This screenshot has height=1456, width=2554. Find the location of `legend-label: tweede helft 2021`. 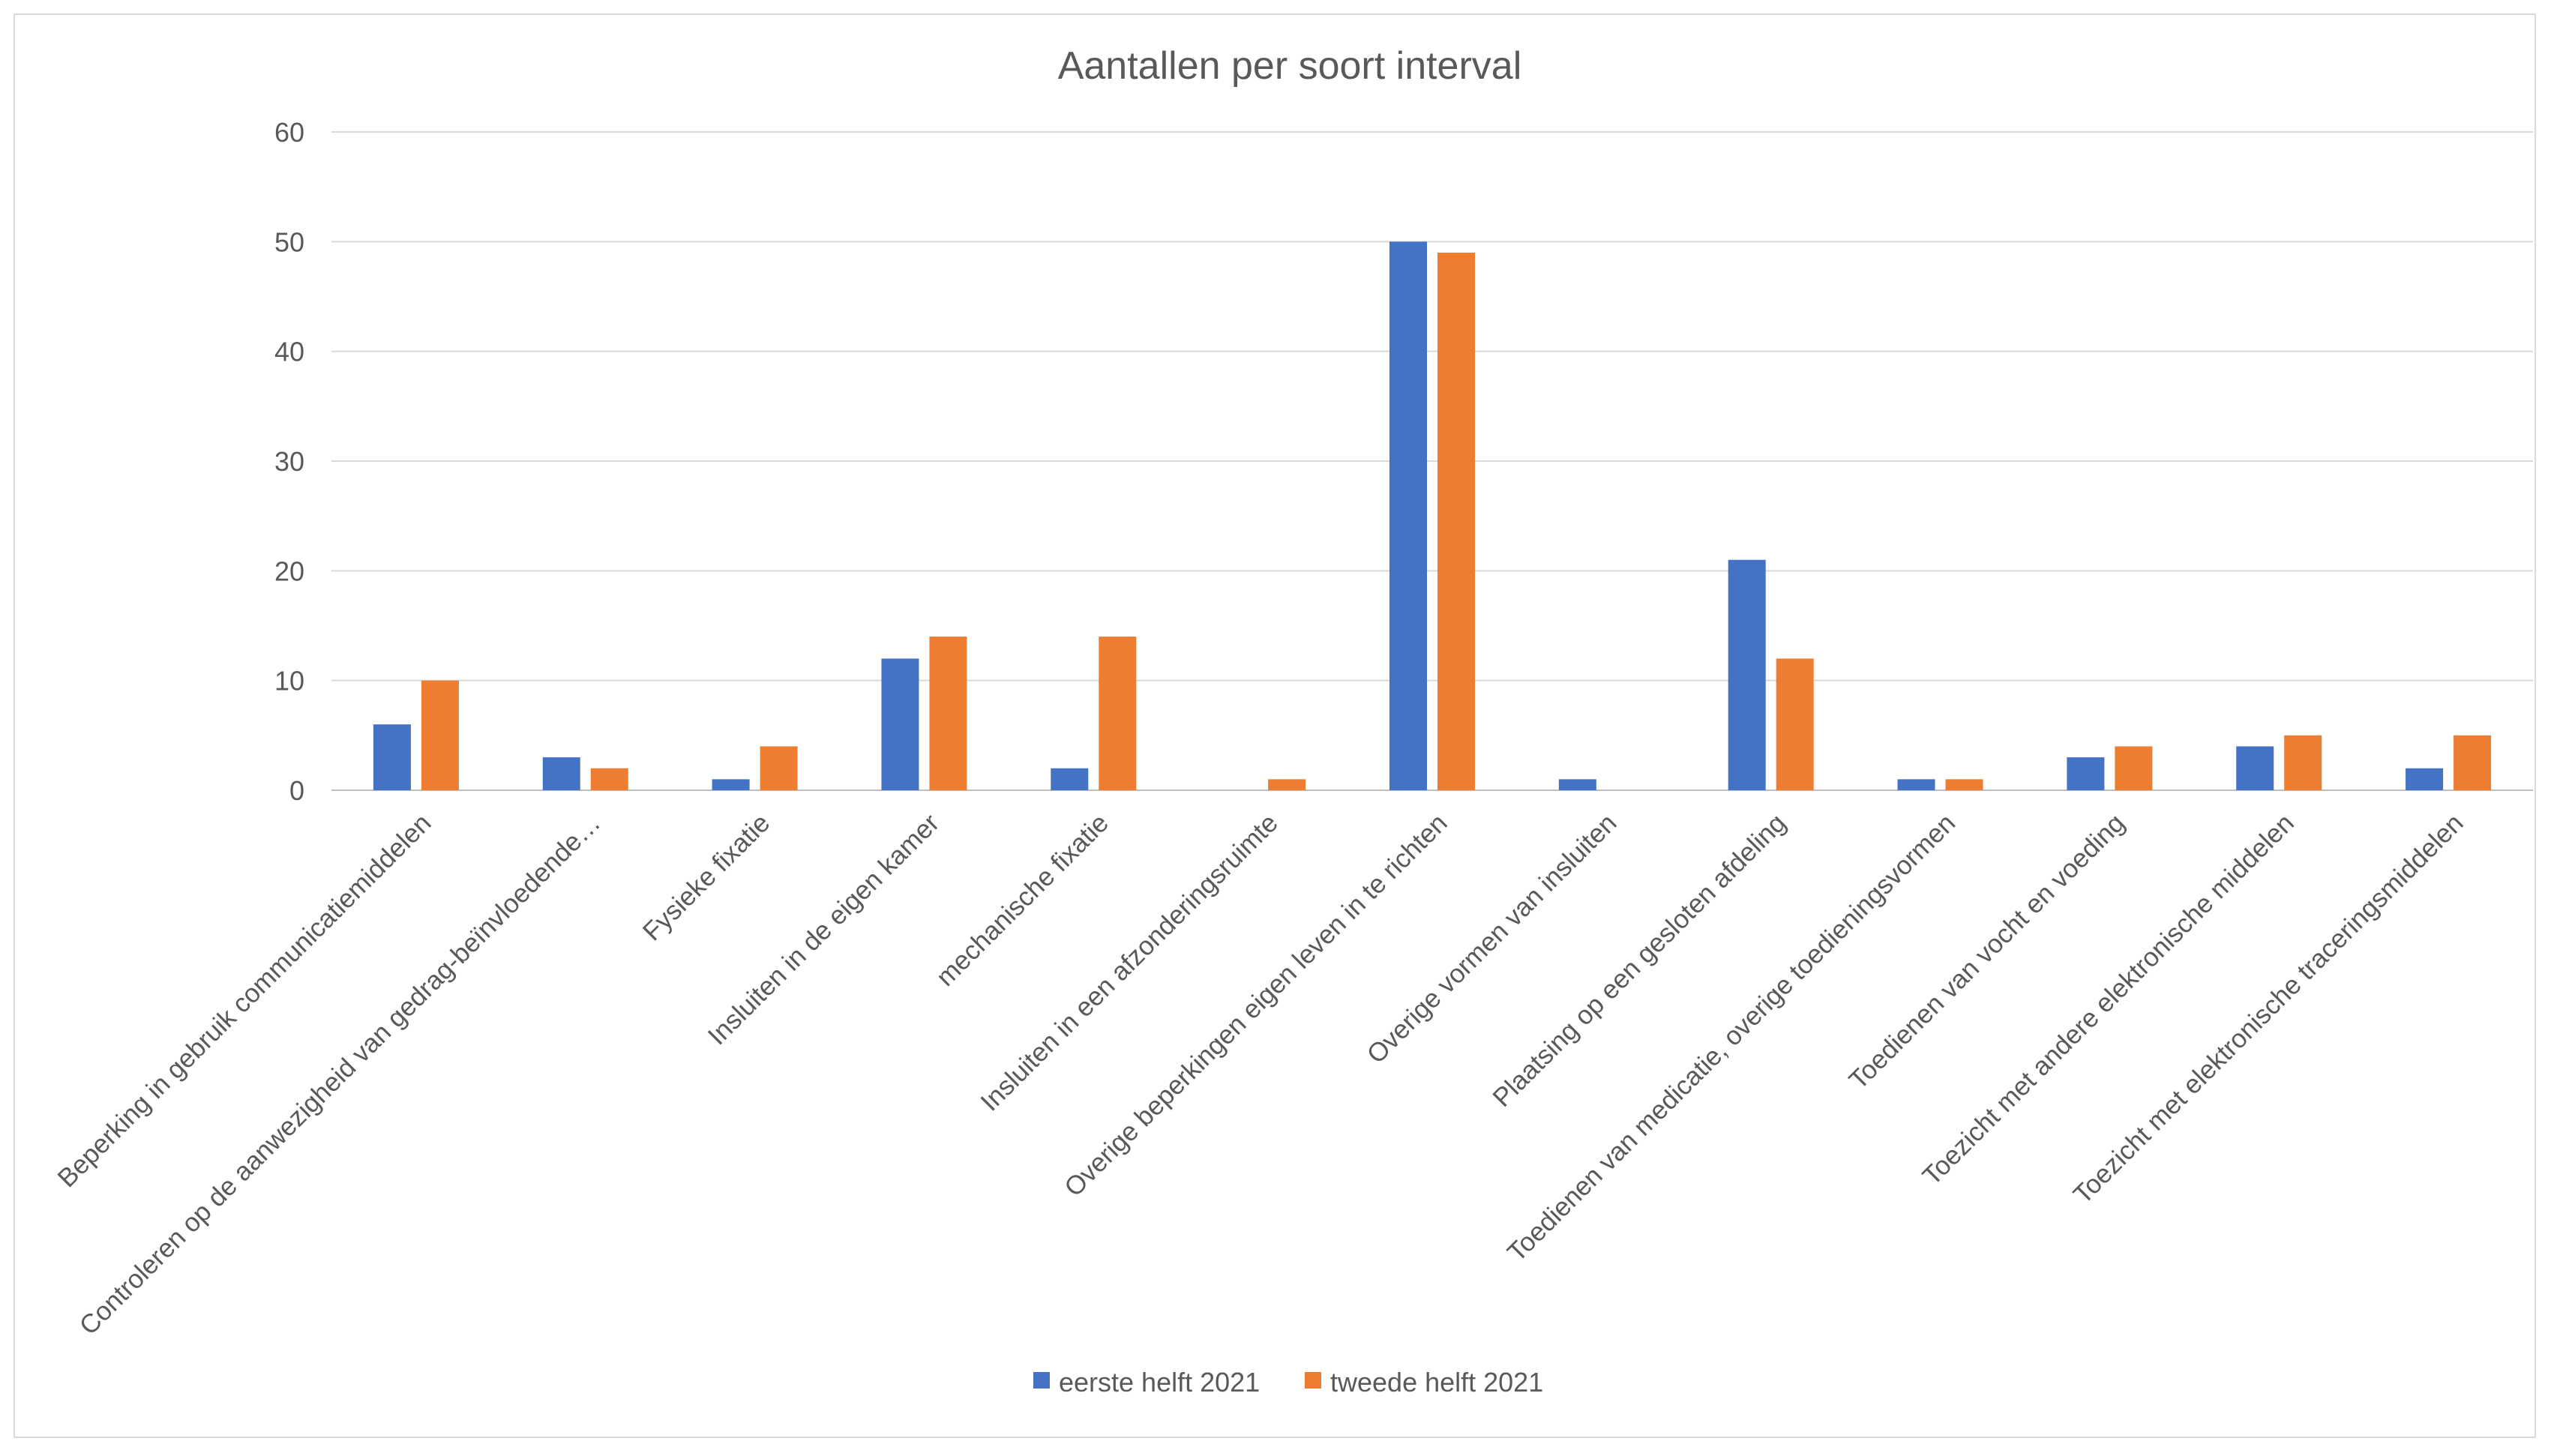

legend-label: tweede helft 2021 is located at coordinates (1437, 1382).